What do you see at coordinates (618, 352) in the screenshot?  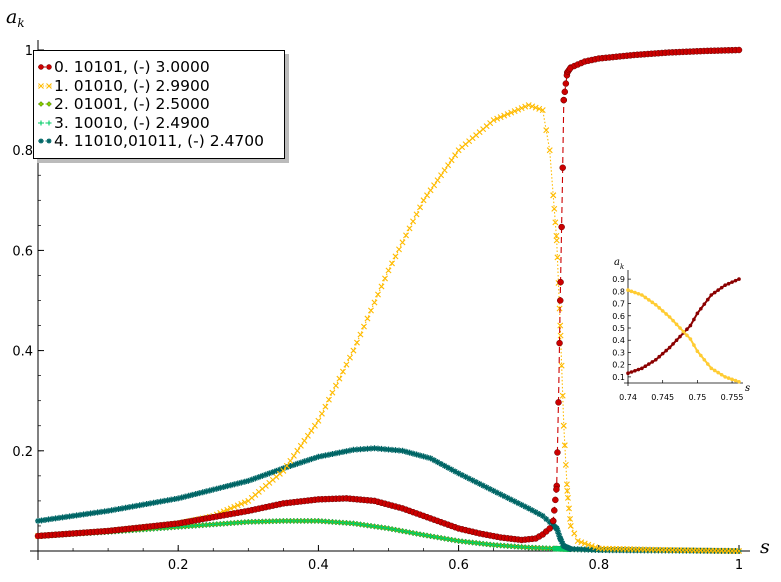 I see `inset-y-tick-label: 0.3` at bounding box center [618, 352].